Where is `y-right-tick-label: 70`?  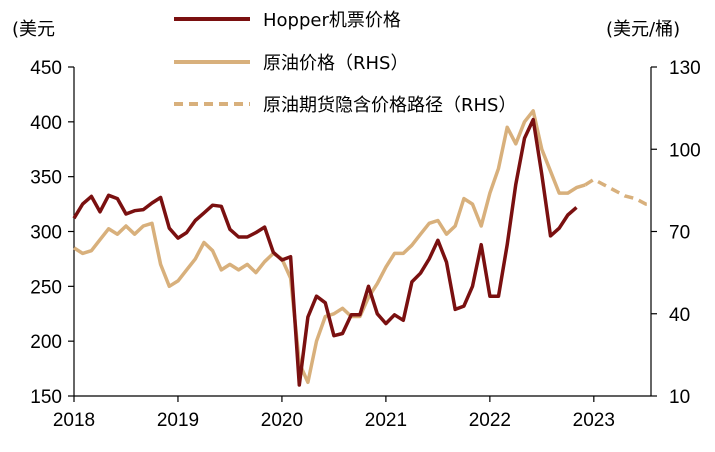 y-right-tick-label: 70 is located at coordinates (679, 233).